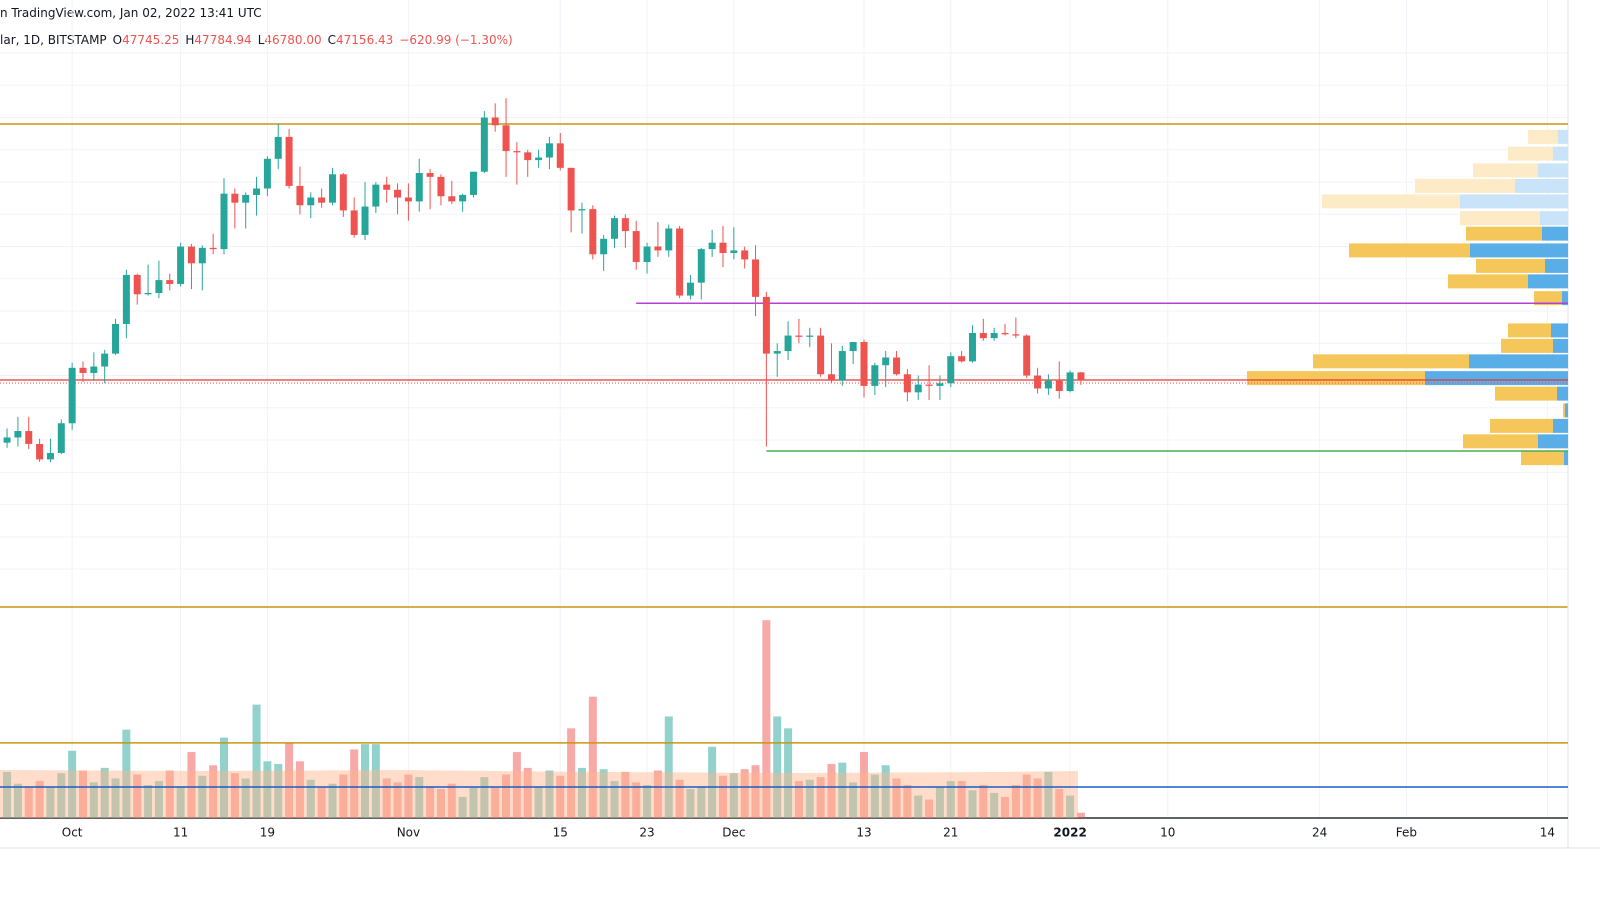  What do you see at coordinates (863, 833) in the screenshot?
I see `x-tick-label: 13` at bounding box center [863, 833].